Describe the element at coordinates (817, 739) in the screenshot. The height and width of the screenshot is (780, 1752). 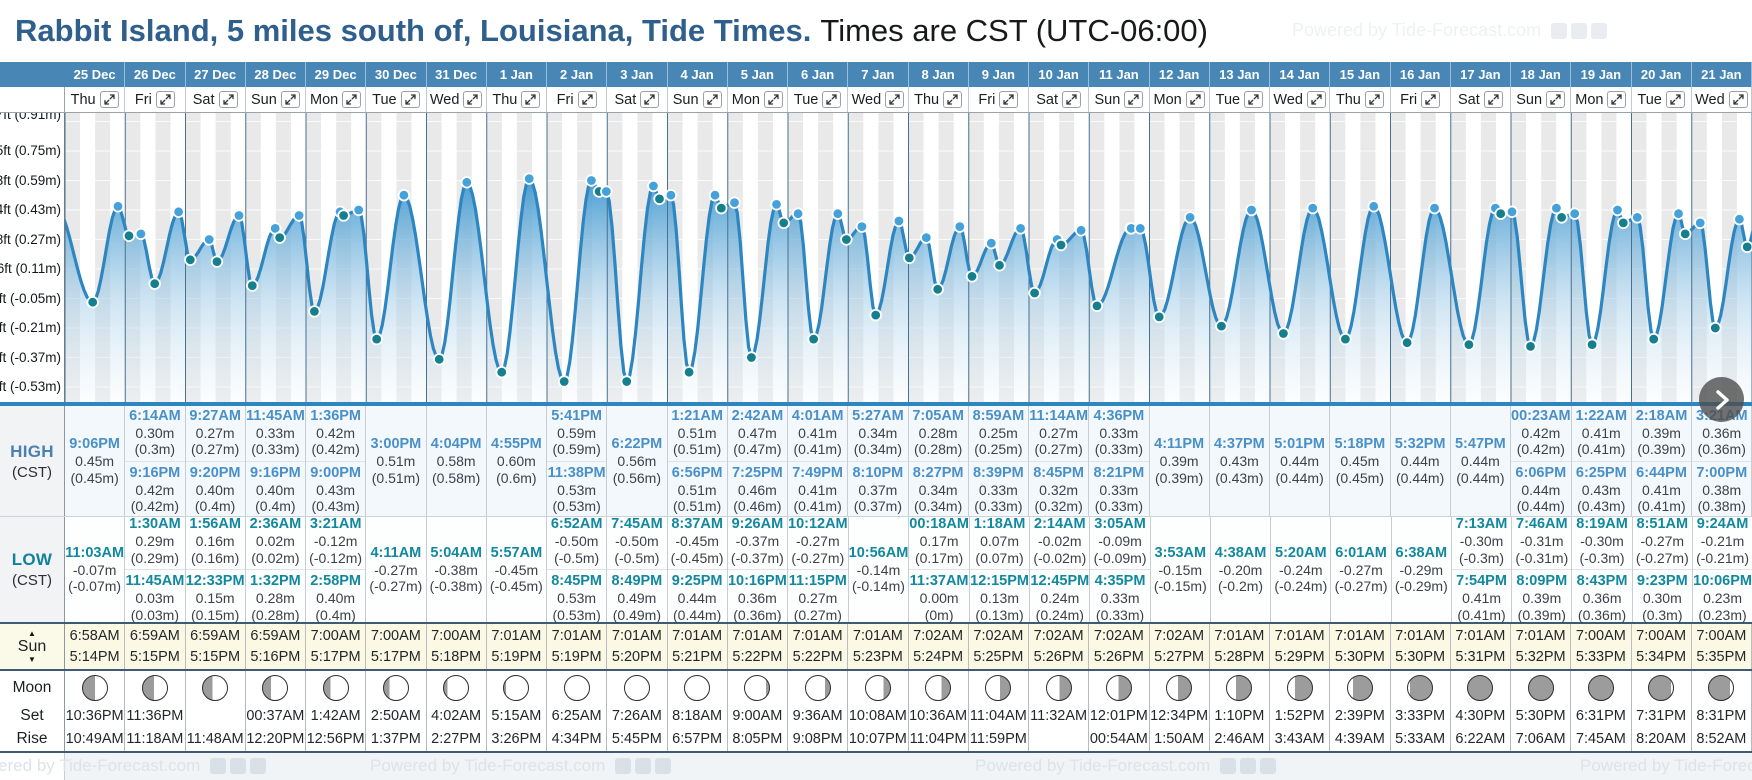
I see `moon-rise-time: 9:08PM` at that location.